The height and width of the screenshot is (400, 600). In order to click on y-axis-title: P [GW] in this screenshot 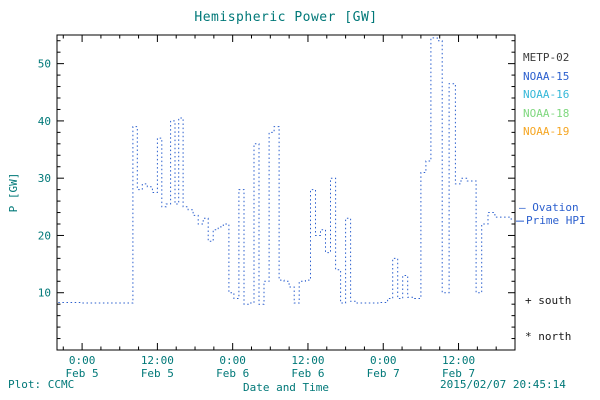, I will do `click(13, 193)`.